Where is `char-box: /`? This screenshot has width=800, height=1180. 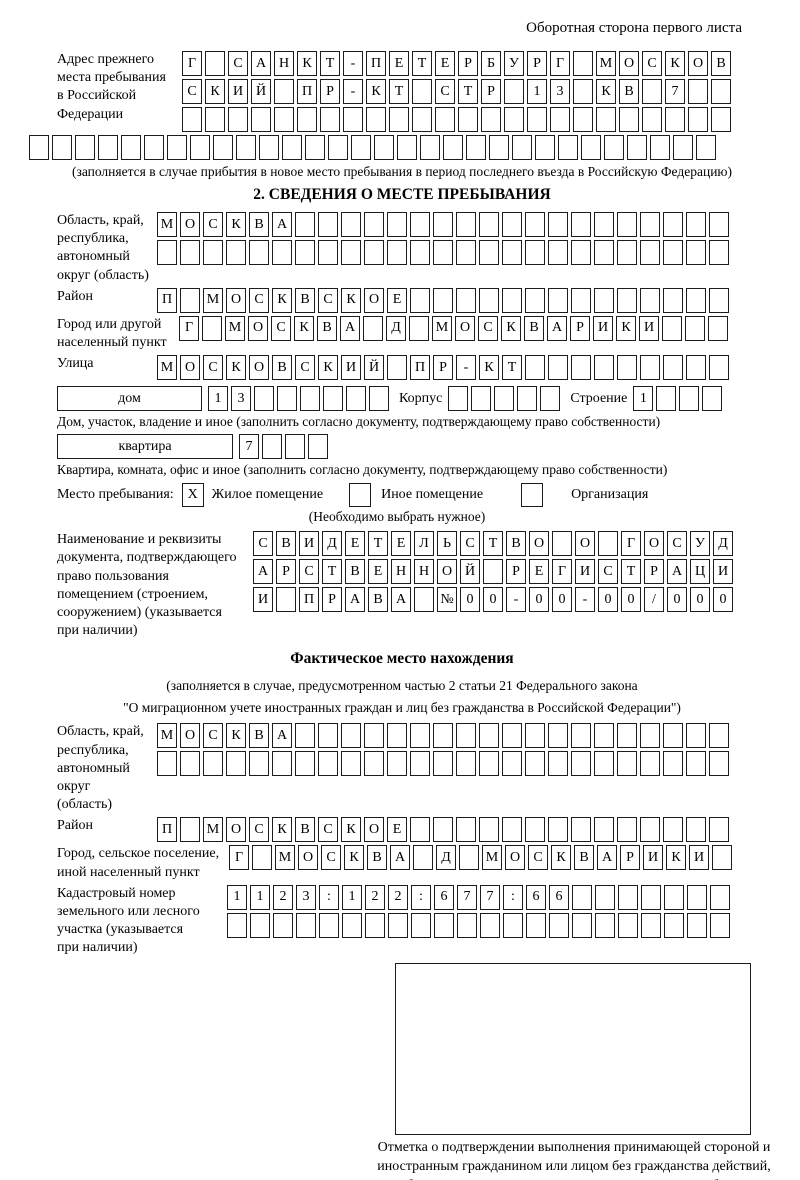
char-box: / is located at coordinates (654, 600).